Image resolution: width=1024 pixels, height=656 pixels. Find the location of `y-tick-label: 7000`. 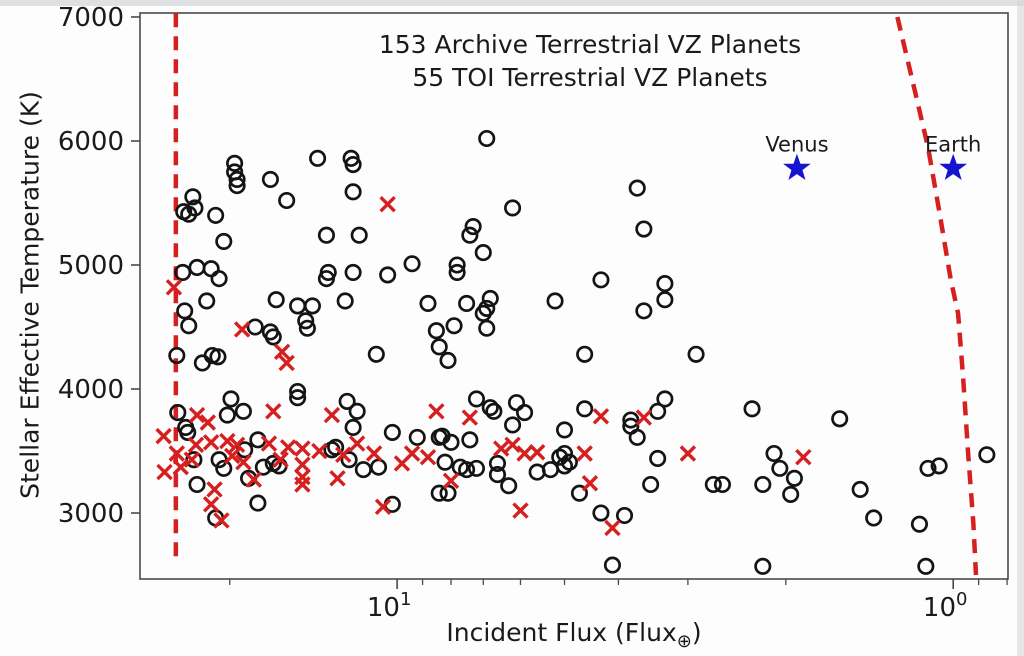

y-tick-label: 7000 is located at coordinates (91, 18).